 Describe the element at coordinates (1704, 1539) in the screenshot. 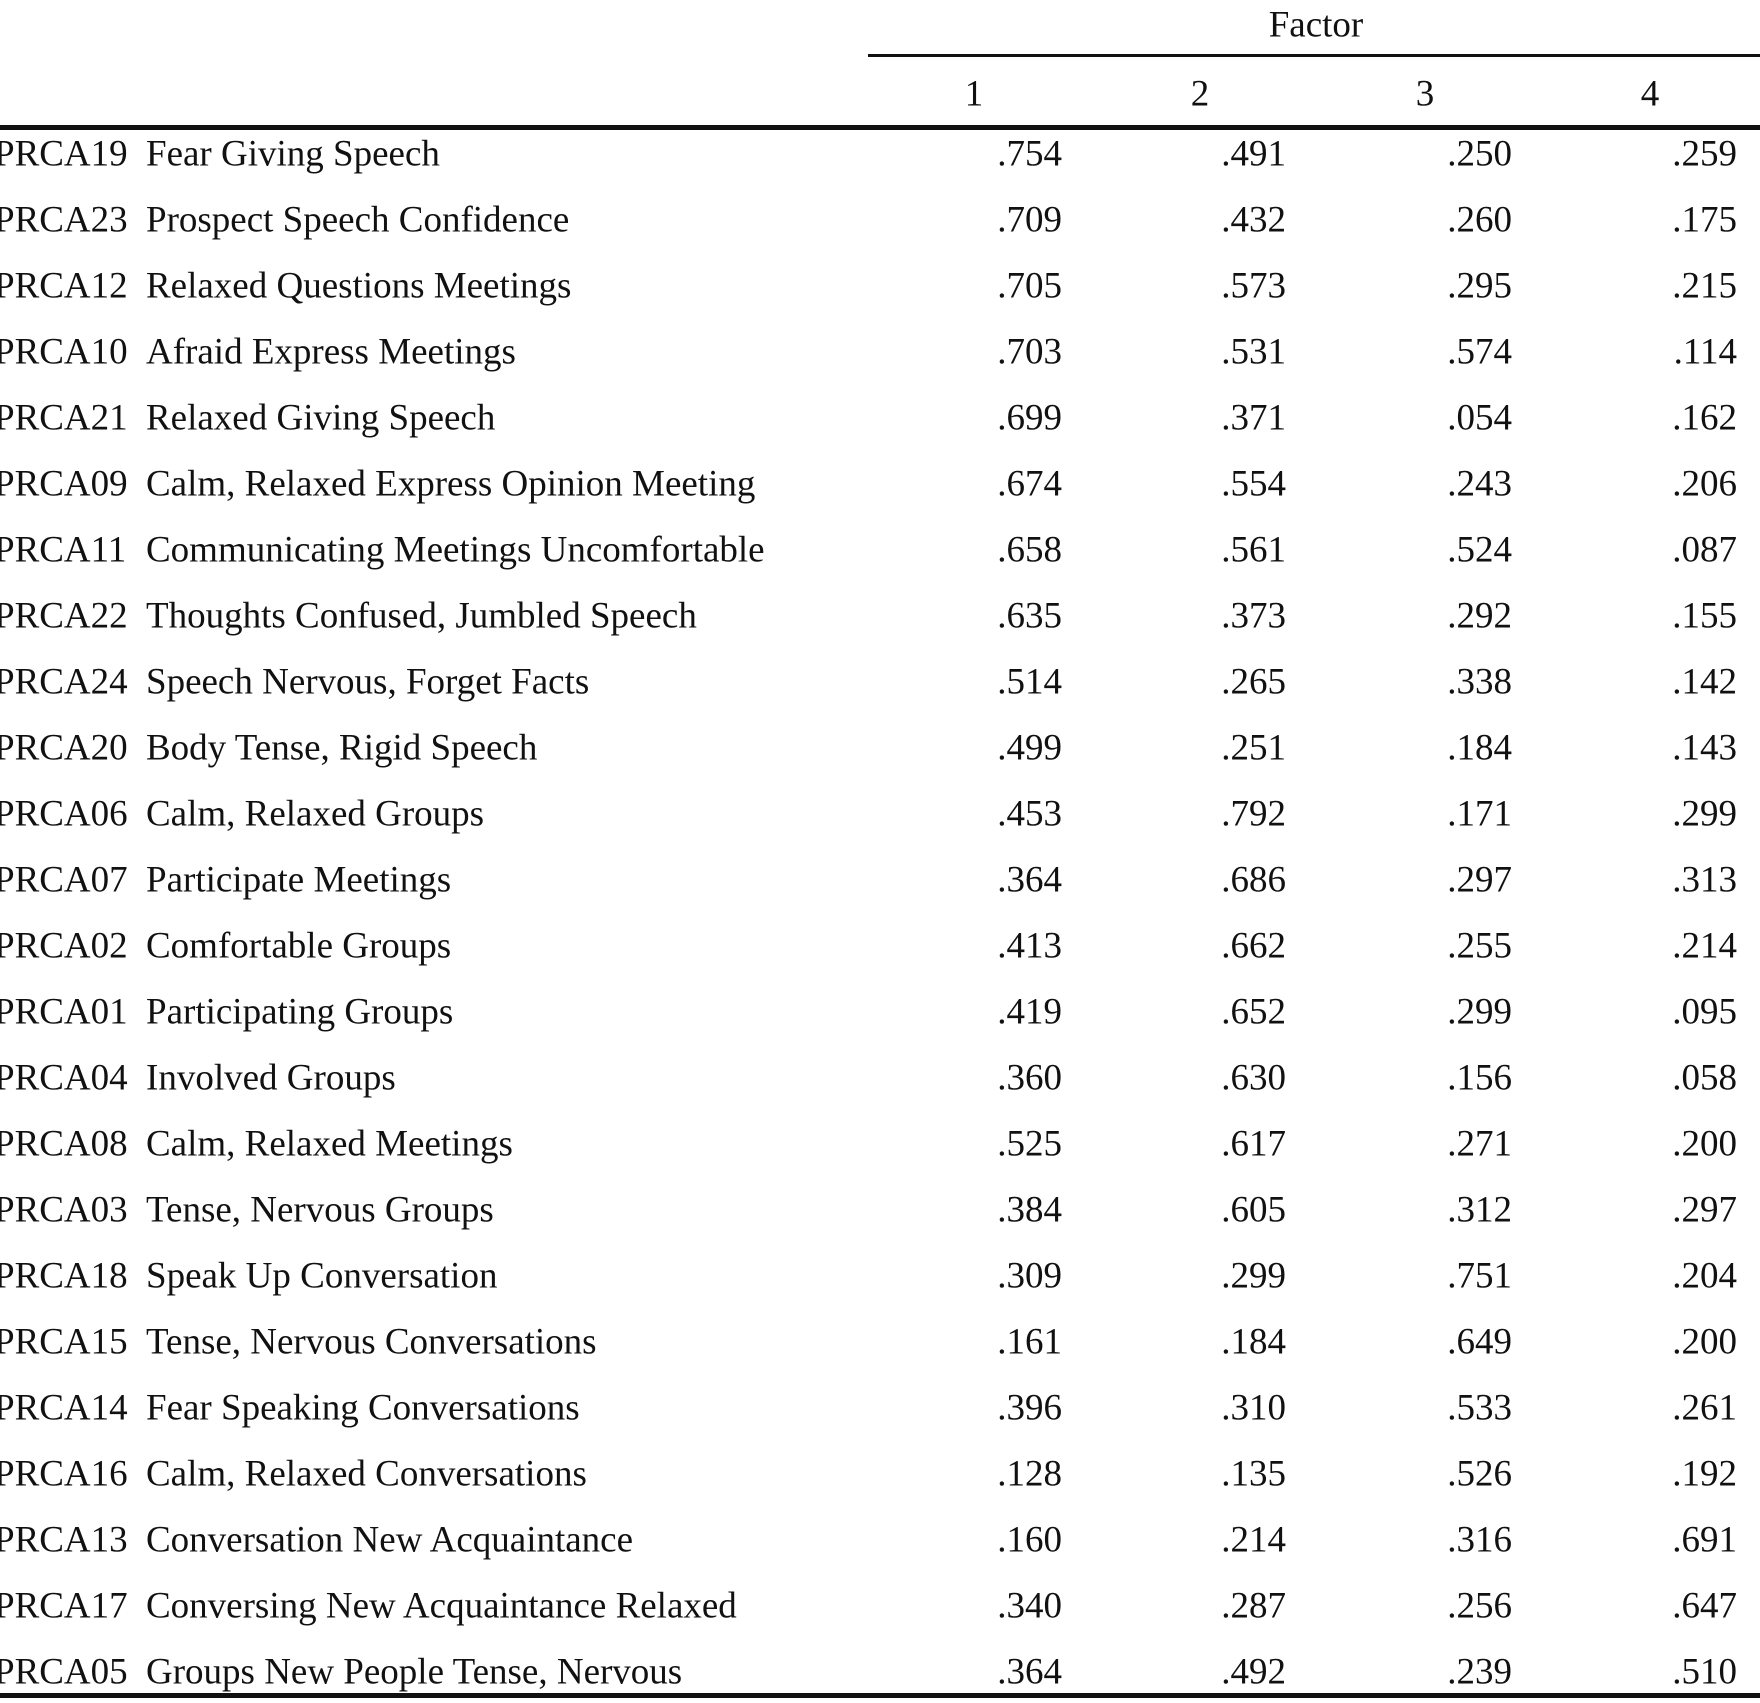

I see `loading: .691` at that location.